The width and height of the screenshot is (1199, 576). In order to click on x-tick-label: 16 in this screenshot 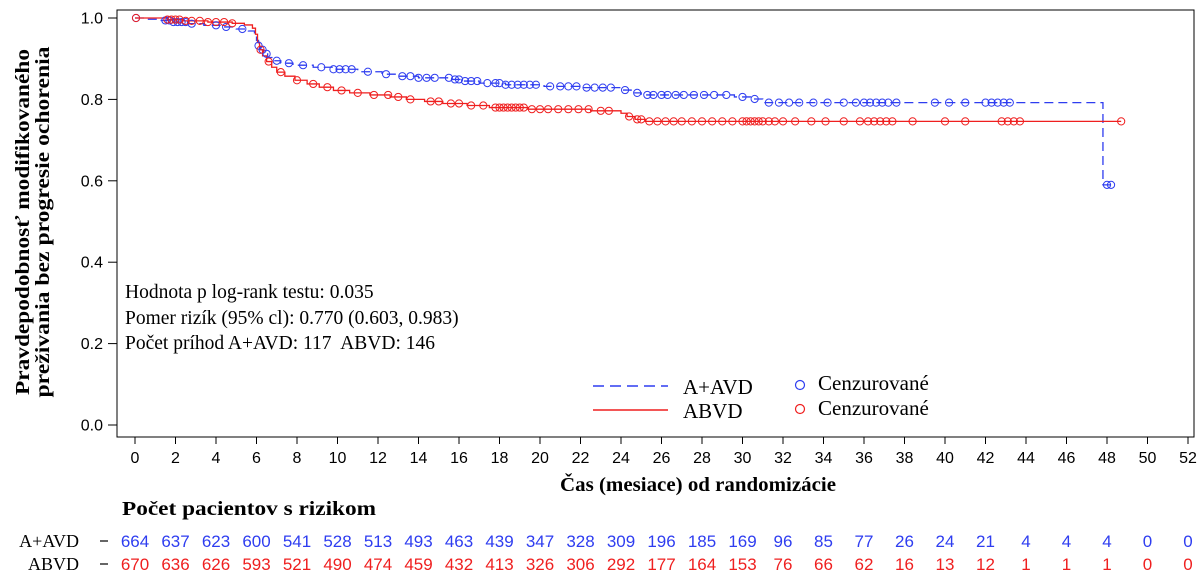, I will do `click(459, 458)`.